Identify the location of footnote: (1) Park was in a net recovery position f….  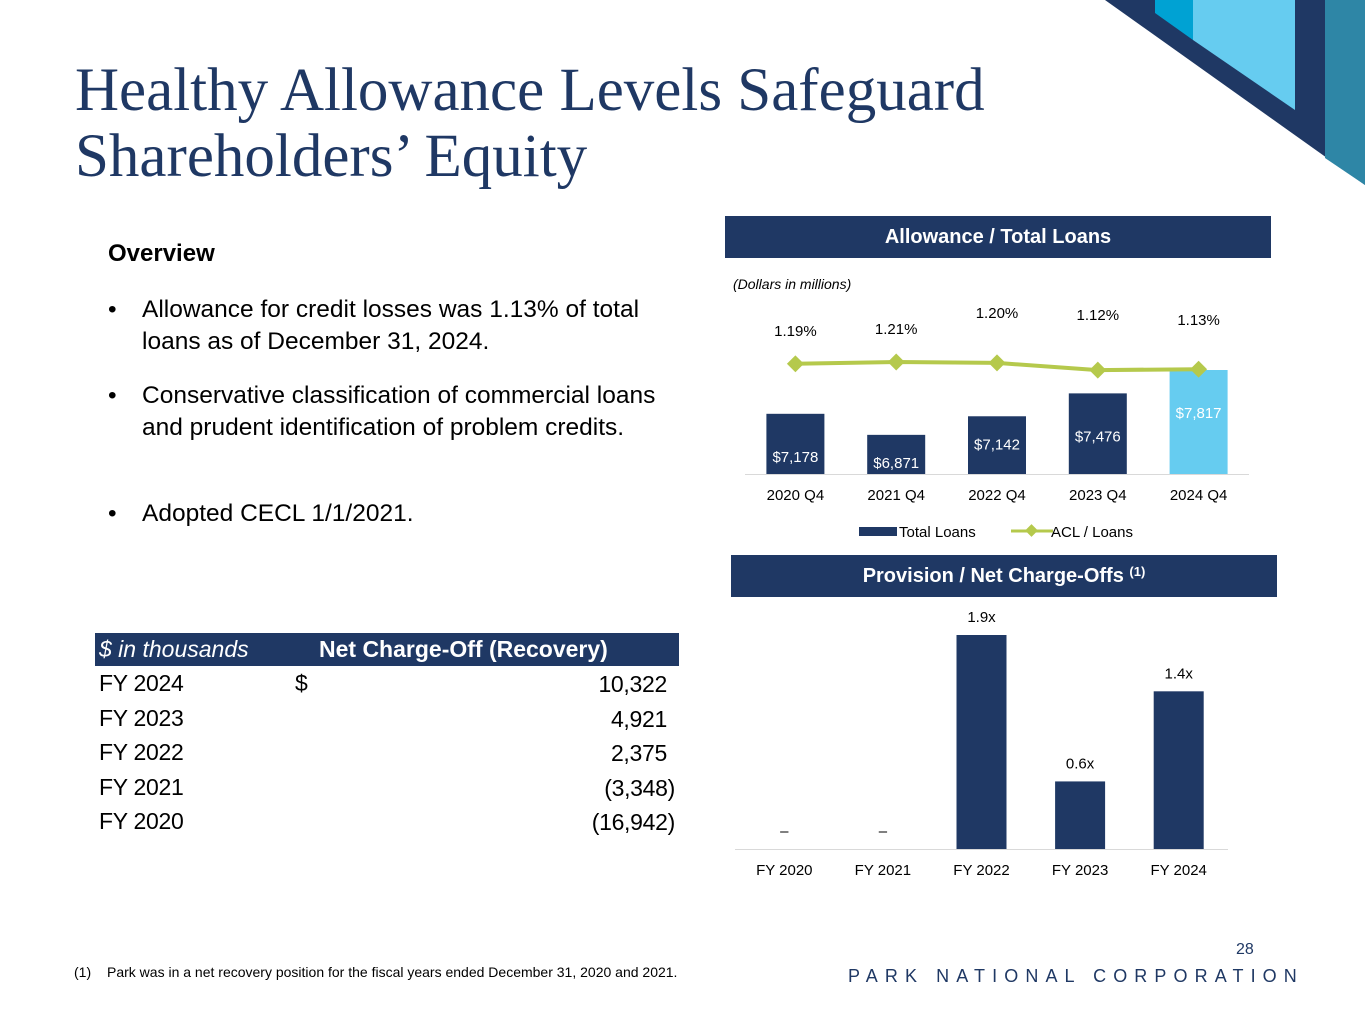
(375, 972).